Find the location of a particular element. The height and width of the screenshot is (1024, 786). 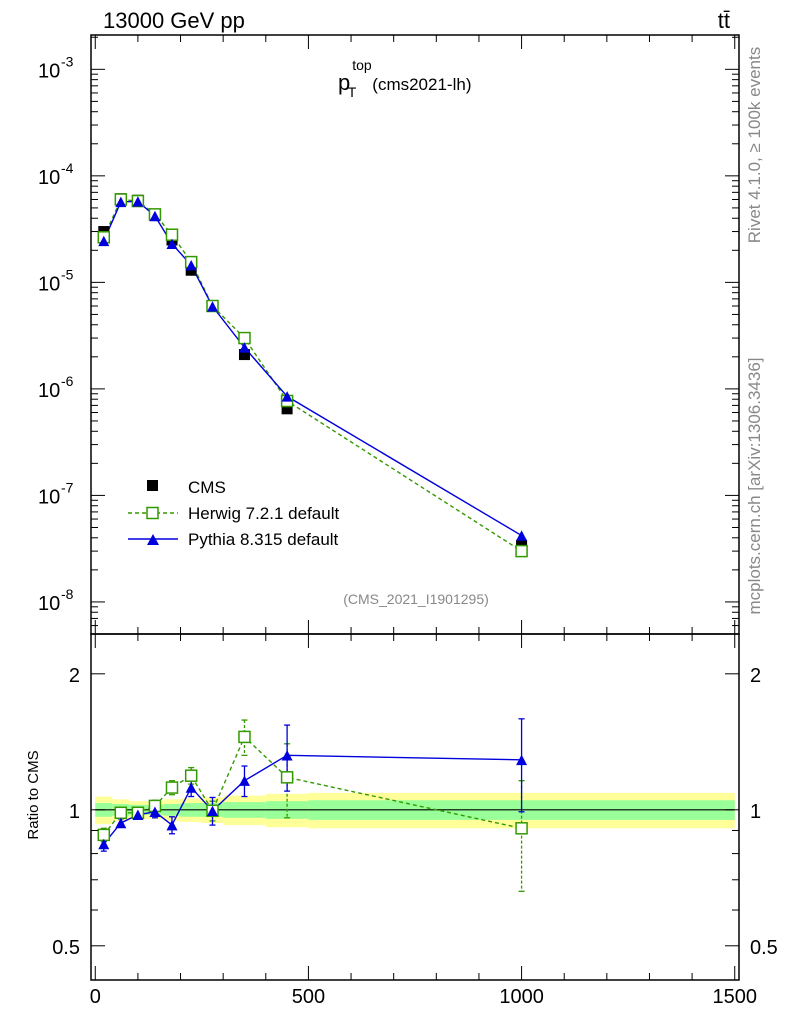

plot-title: ptop T (cms2021-lh) is located at coordinates (404, 78).